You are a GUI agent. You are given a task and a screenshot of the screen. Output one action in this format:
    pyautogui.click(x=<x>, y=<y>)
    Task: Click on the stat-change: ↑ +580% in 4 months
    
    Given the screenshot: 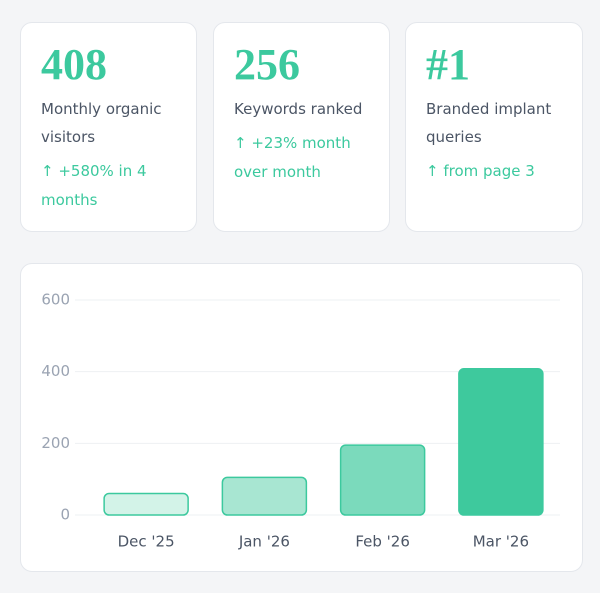 What is the action you would take?
    pyautogui.click(x=94, y=185)
    